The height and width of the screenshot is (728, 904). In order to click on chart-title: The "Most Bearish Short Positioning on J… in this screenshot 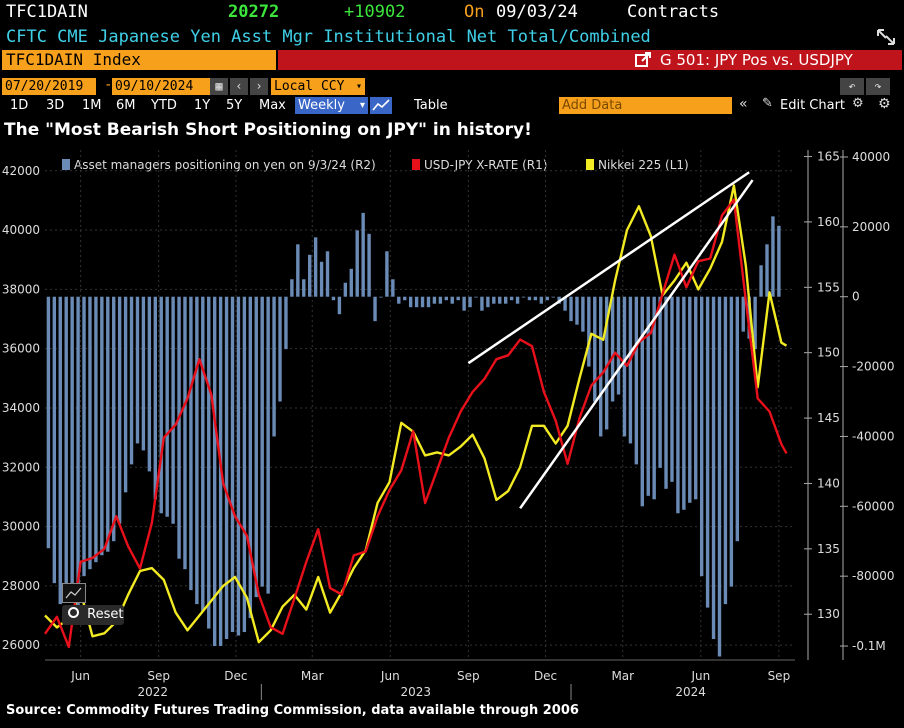, I will do `click(268, 130)`.